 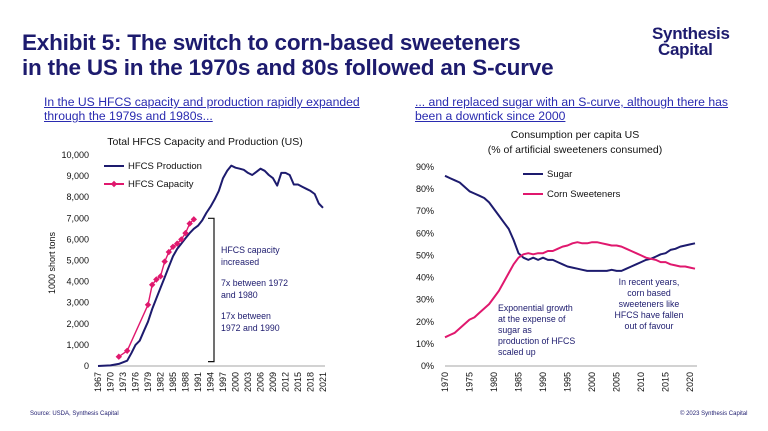 What do you see at coordinates (714, 414) in the screenshot?
I see `copyright-note: © 2023 Synthesis Capital` at bounding box center [714, 414].